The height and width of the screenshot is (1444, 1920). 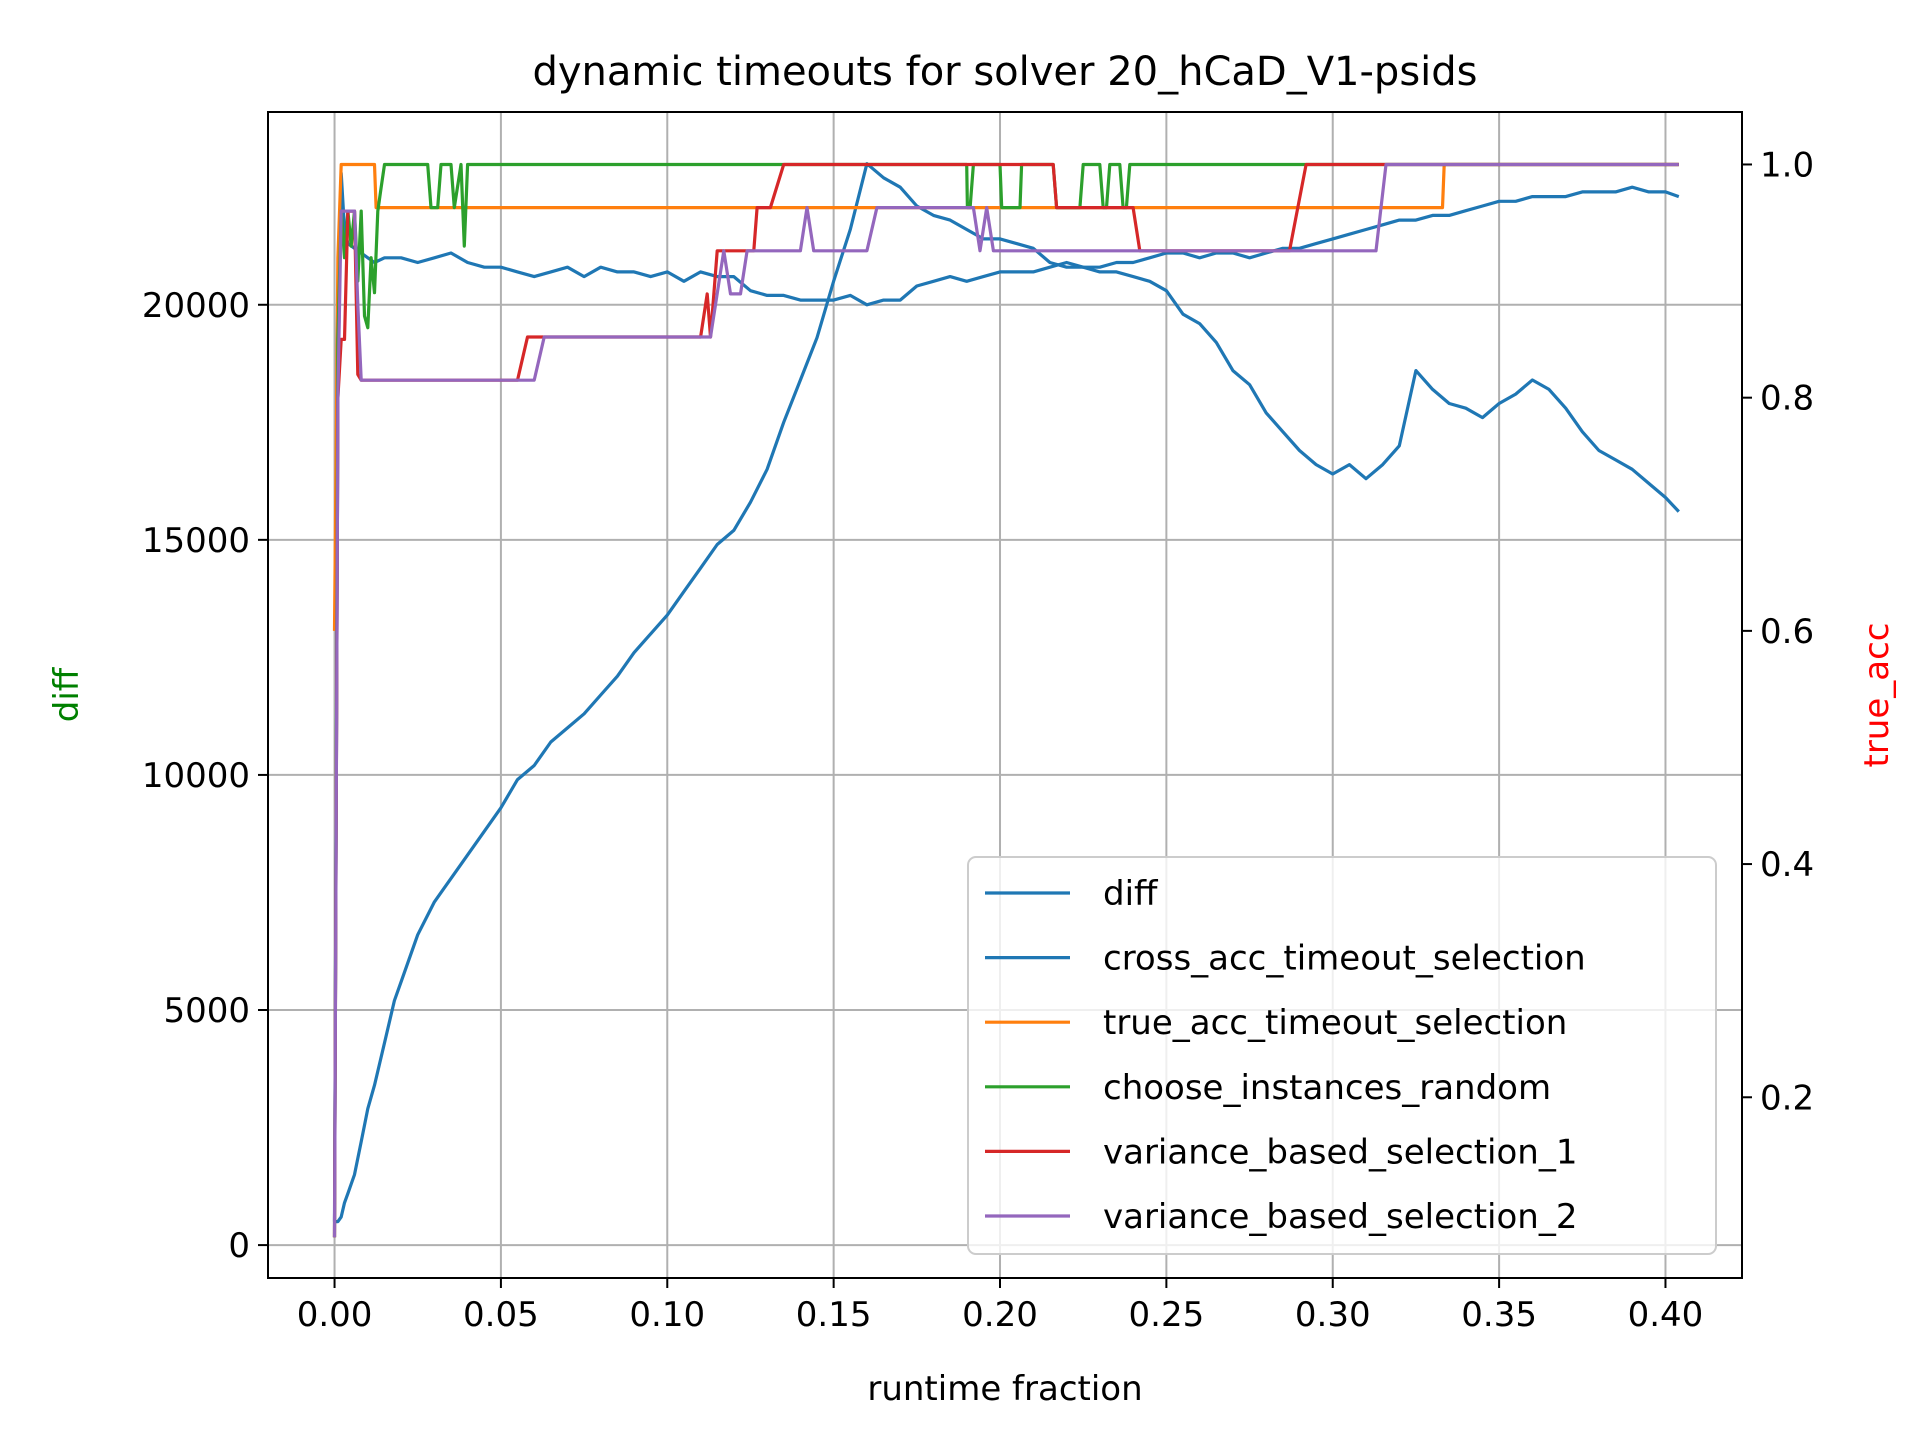 I want to click on right-y-axis-ticks: 0.2 0.4 0.6 0.8 1.0, so click(x=1778, y=631).